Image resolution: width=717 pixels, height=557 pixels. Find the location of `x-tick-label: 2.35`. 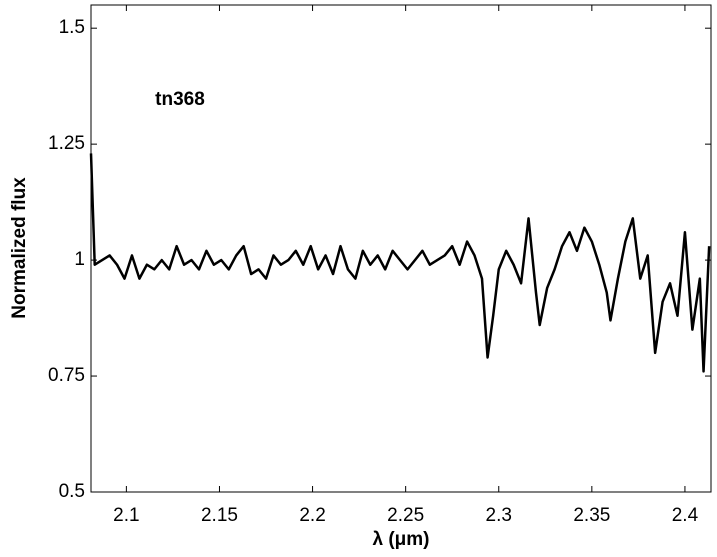

x-tick-label: 2.35 is located at coordinates (591, 515).